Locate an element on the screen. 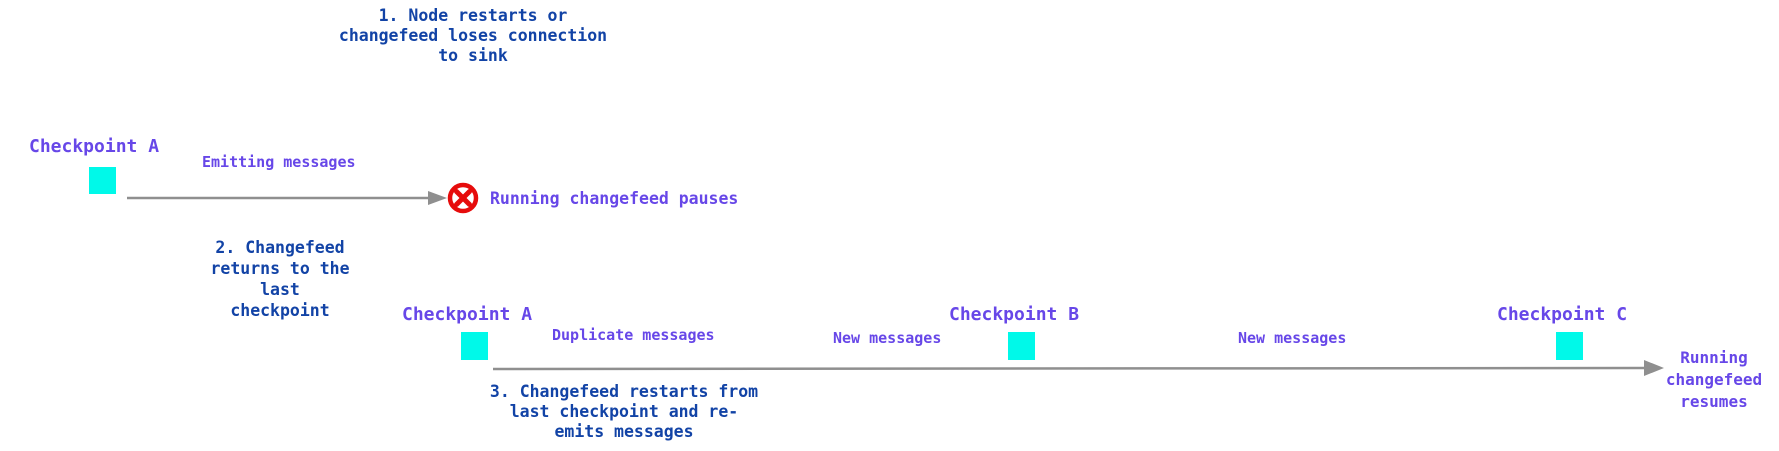 Image resolution: width=1779 pixels, height=451 pixels. new-messages-2-label: New messages is located at coordinates (1292, 338).